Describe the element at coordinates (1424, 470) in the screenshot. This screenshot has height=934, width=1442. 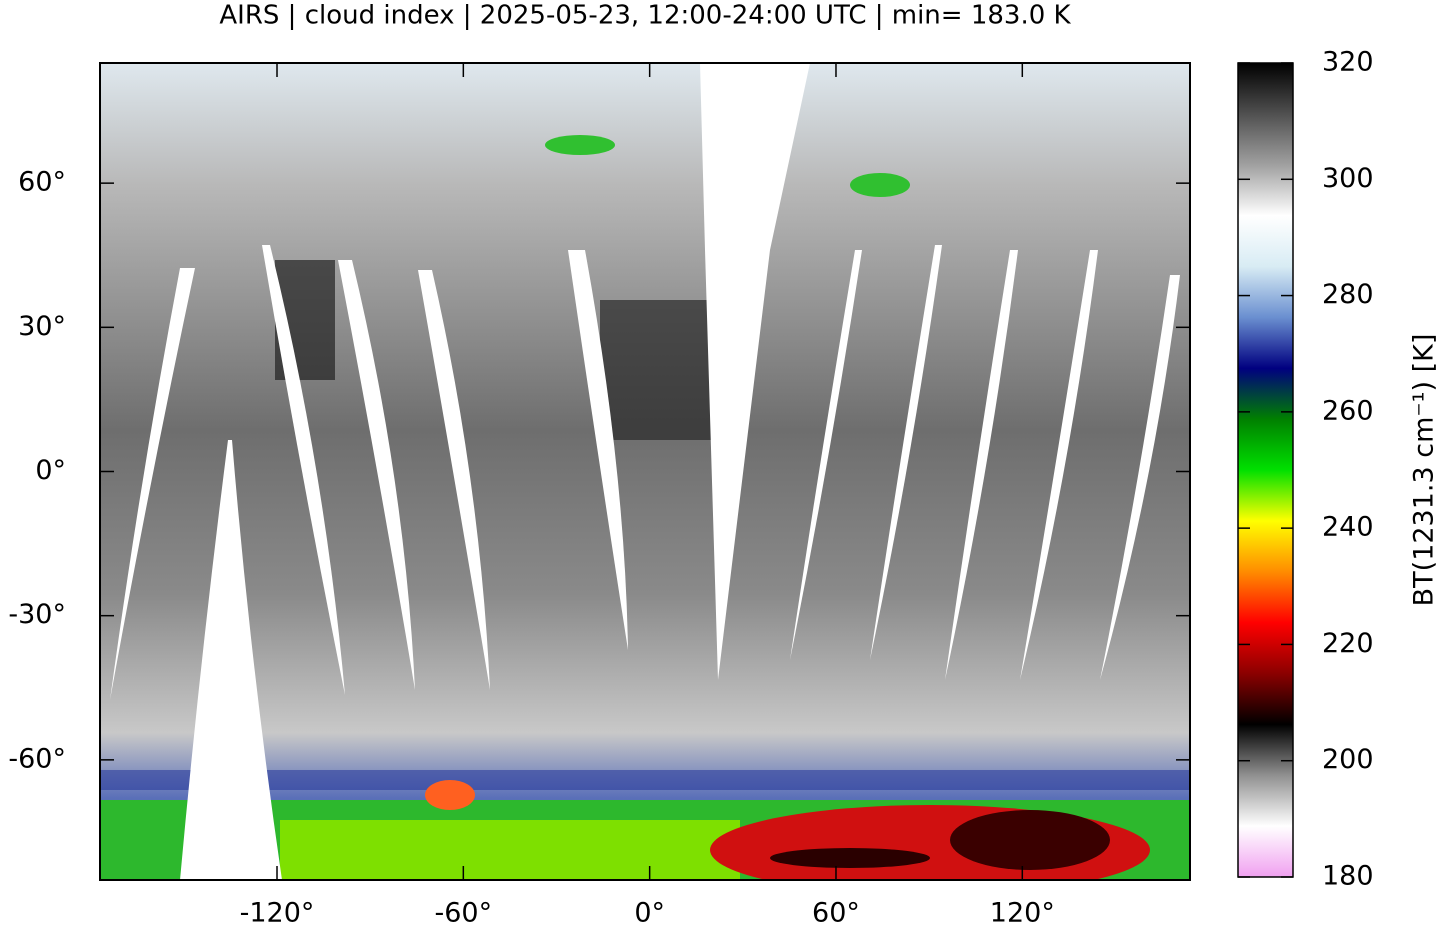
I see `colorbar-label: BT(1231.3 cm⁻¹) [K]` at that location.